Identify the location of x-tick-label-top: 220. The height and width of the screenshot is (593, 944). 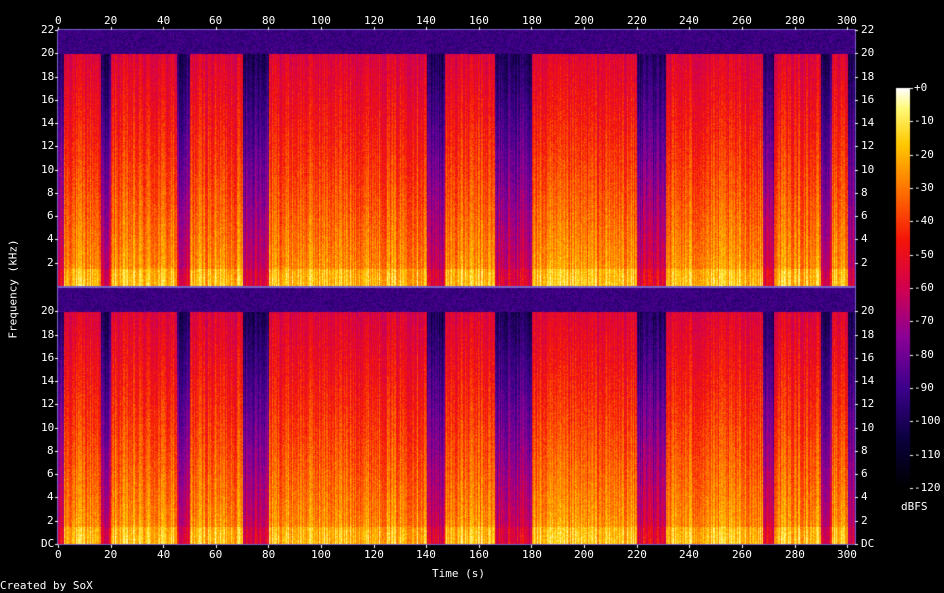
(637, 20).